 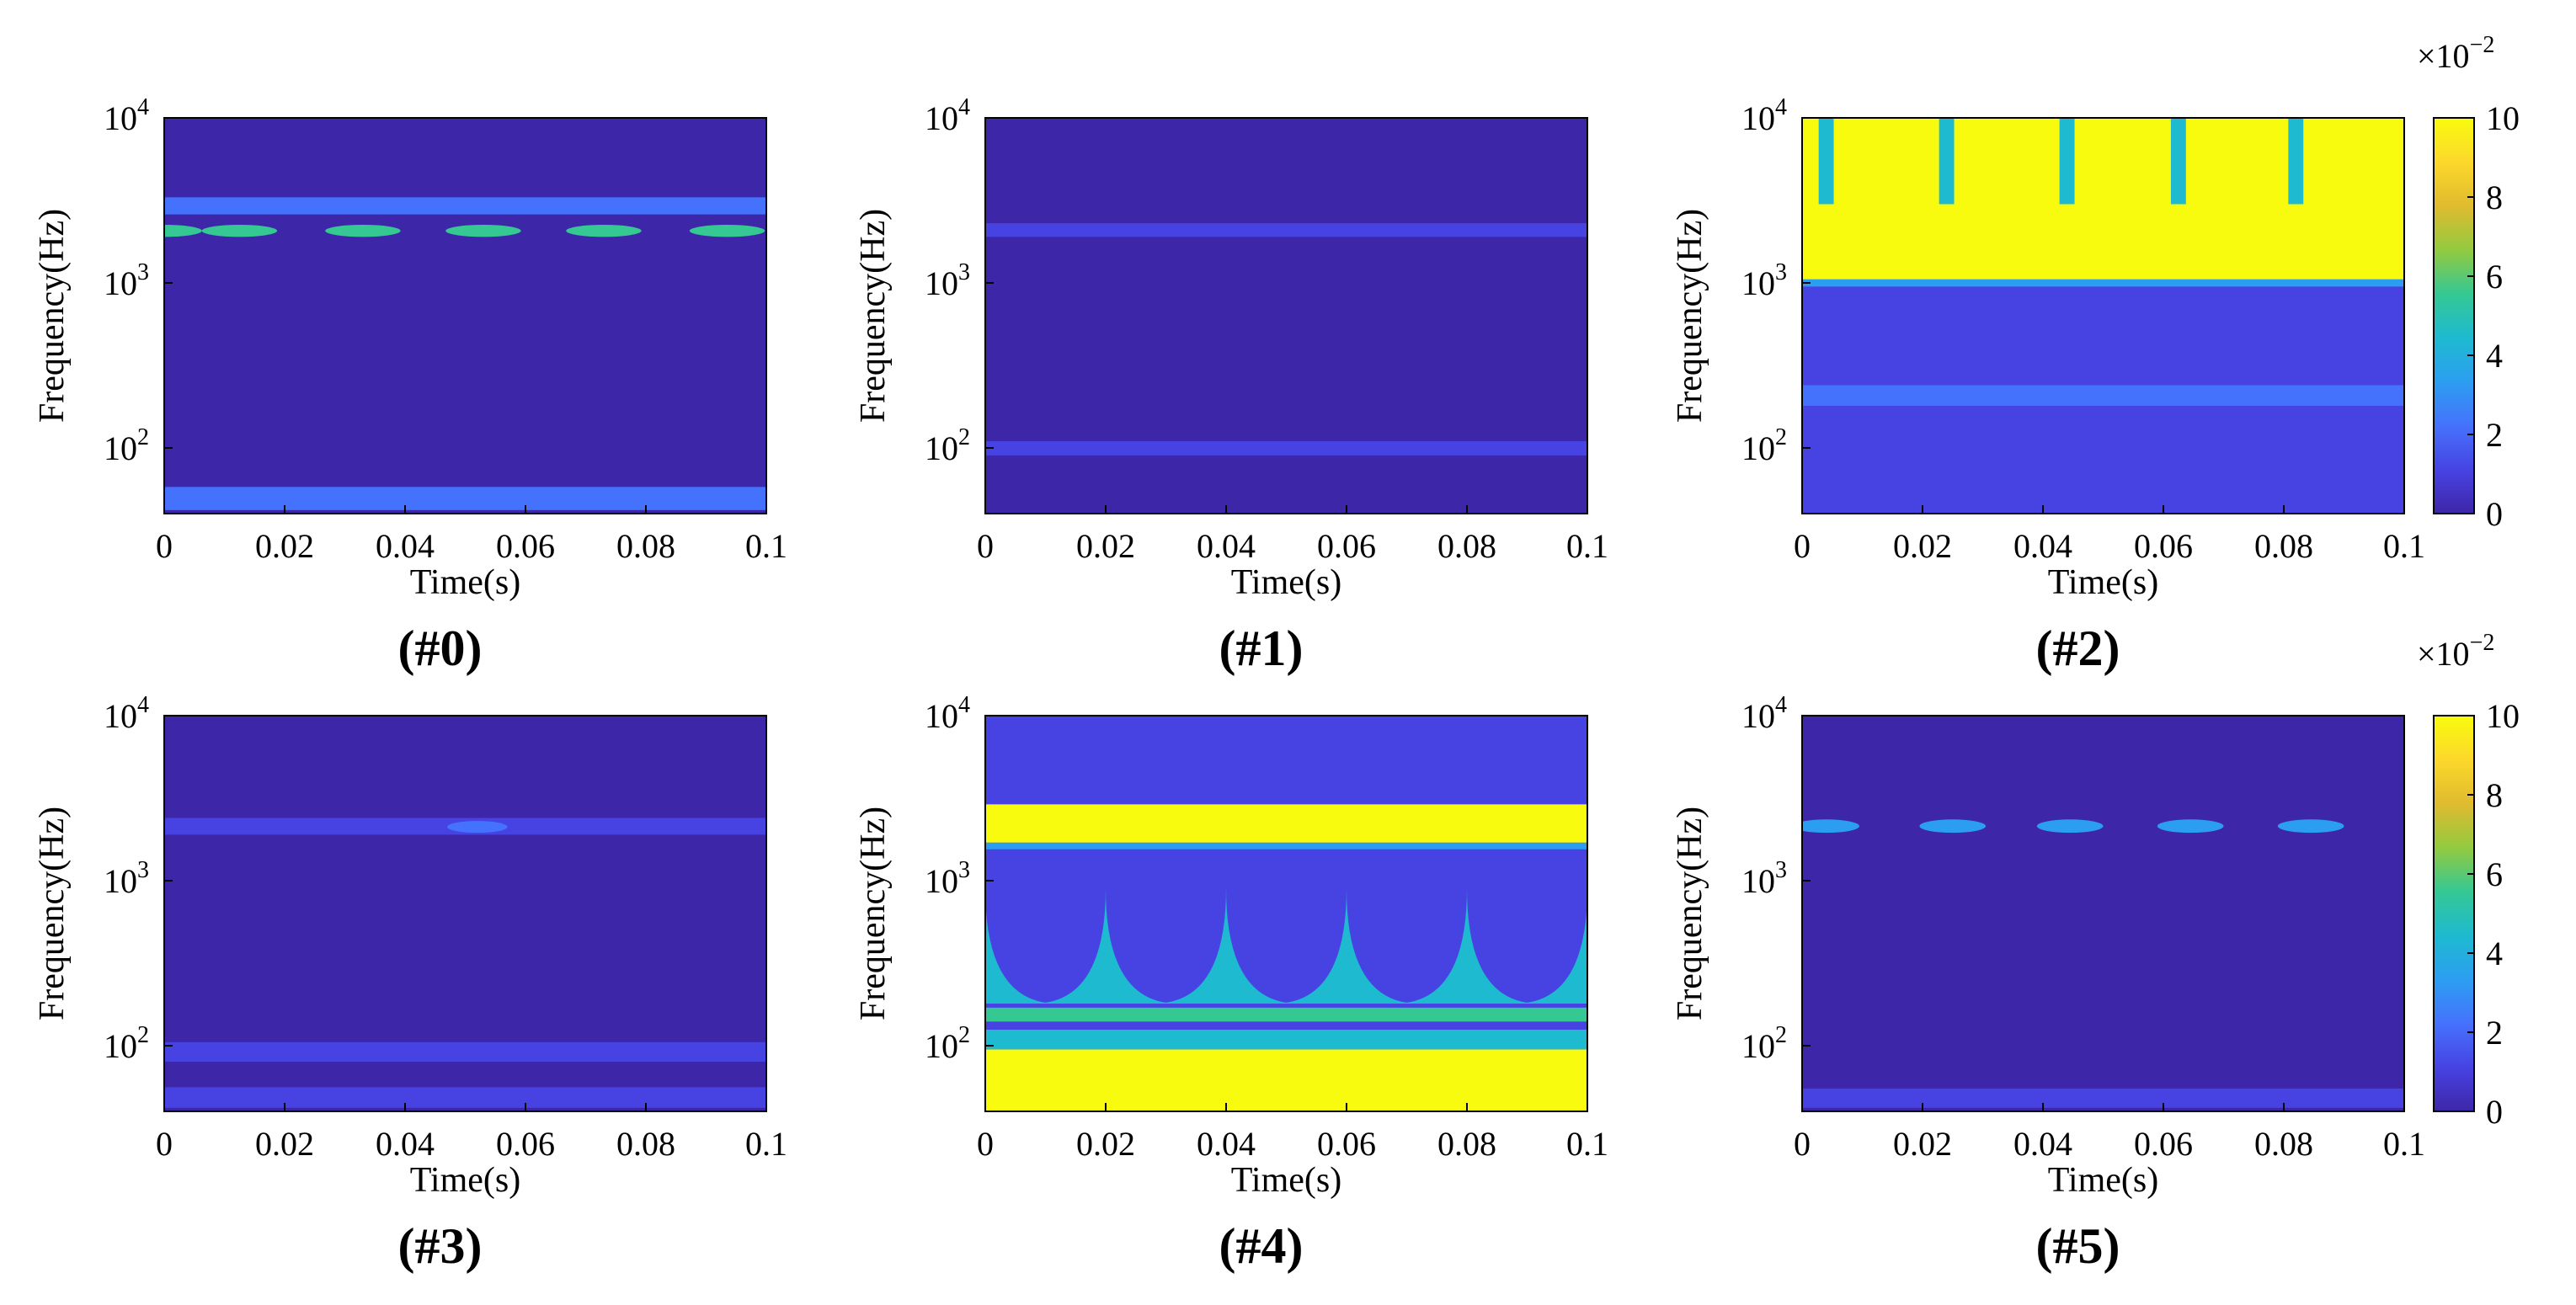 I want to click on colorbar-gradient, so click(x=2454, y=315).